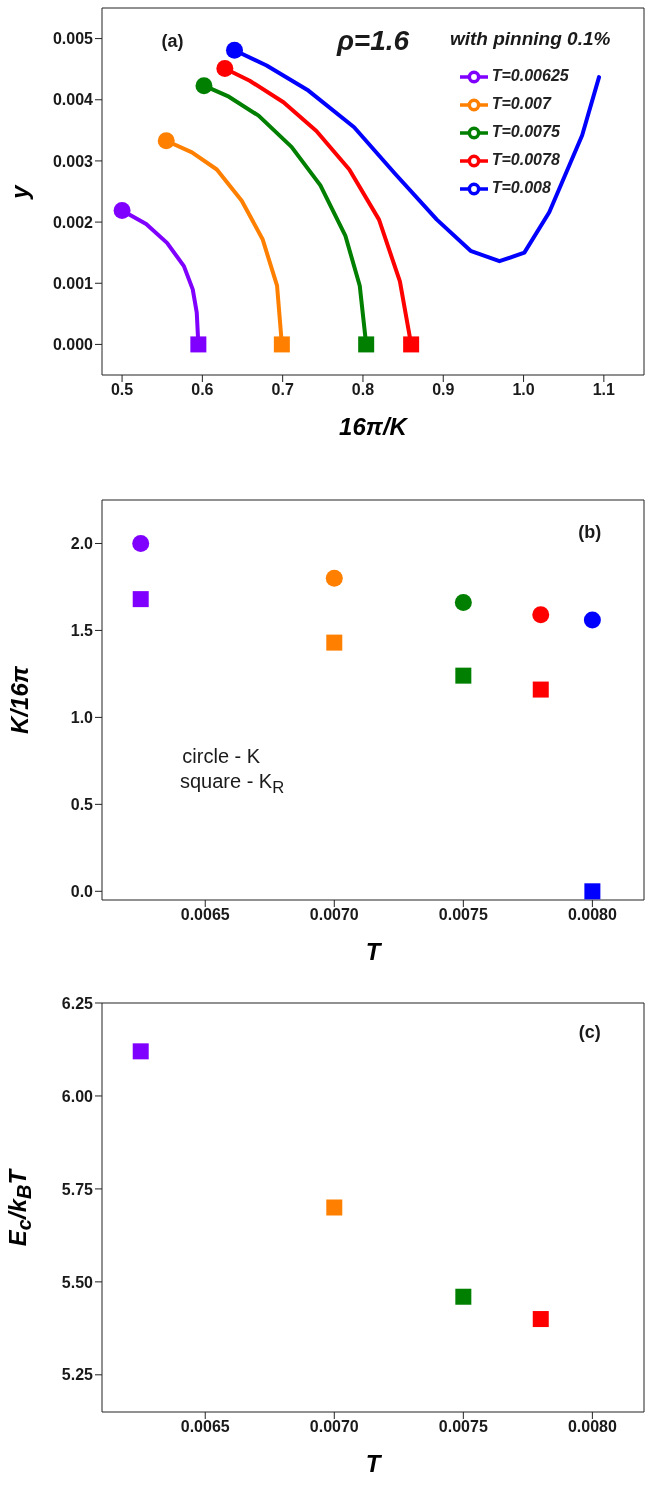 The image size is (666, 1490). I want to click on annotation: with pinning 0.1%, so click(530, 39).